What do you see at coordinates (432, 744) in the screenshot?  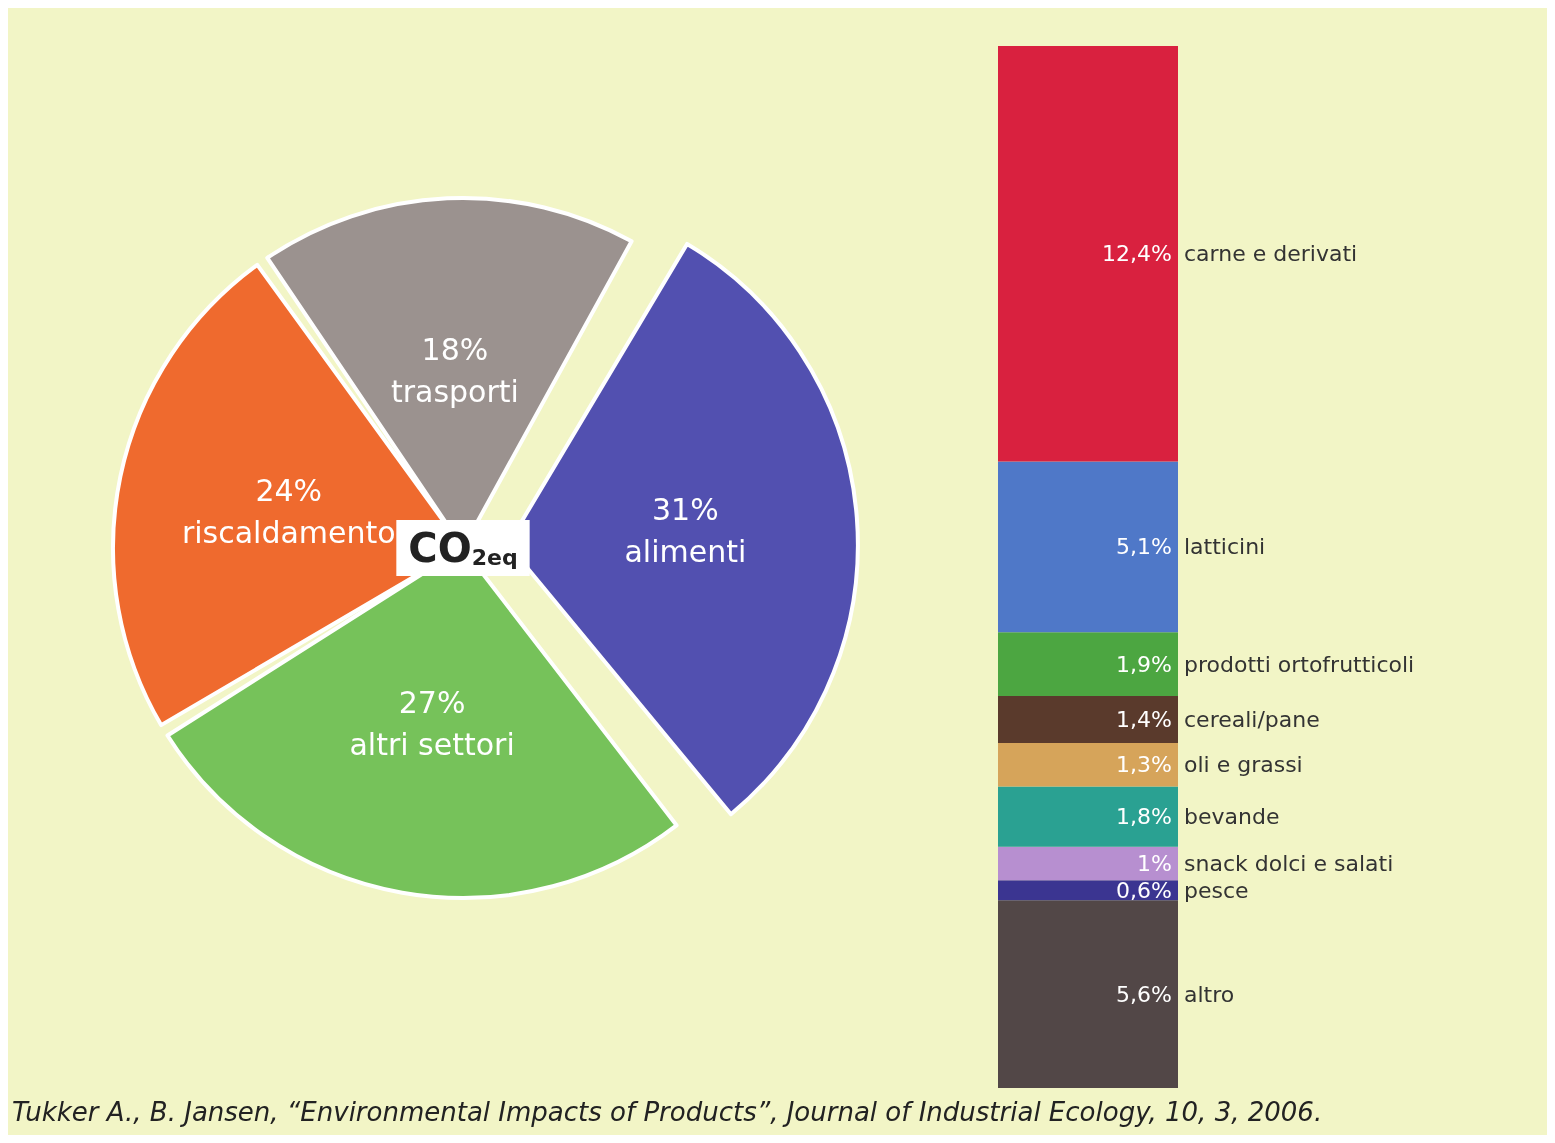 I see `slice-label: altri settori` at bounding box center [432, 744].